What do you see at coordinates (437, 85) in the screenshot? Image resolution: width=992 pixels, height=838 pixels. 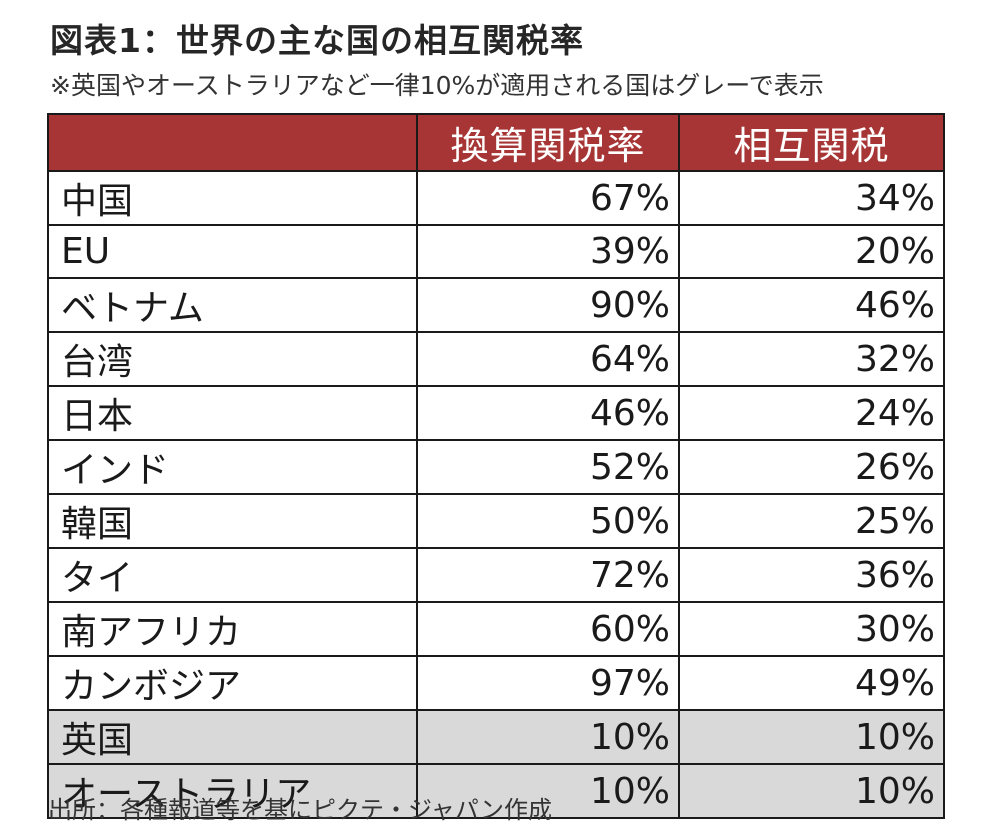 I see `table-note: ※英国やオーストラリアなど一律10%が適用される国はグレーで表示` at bounding box center [437, 85].